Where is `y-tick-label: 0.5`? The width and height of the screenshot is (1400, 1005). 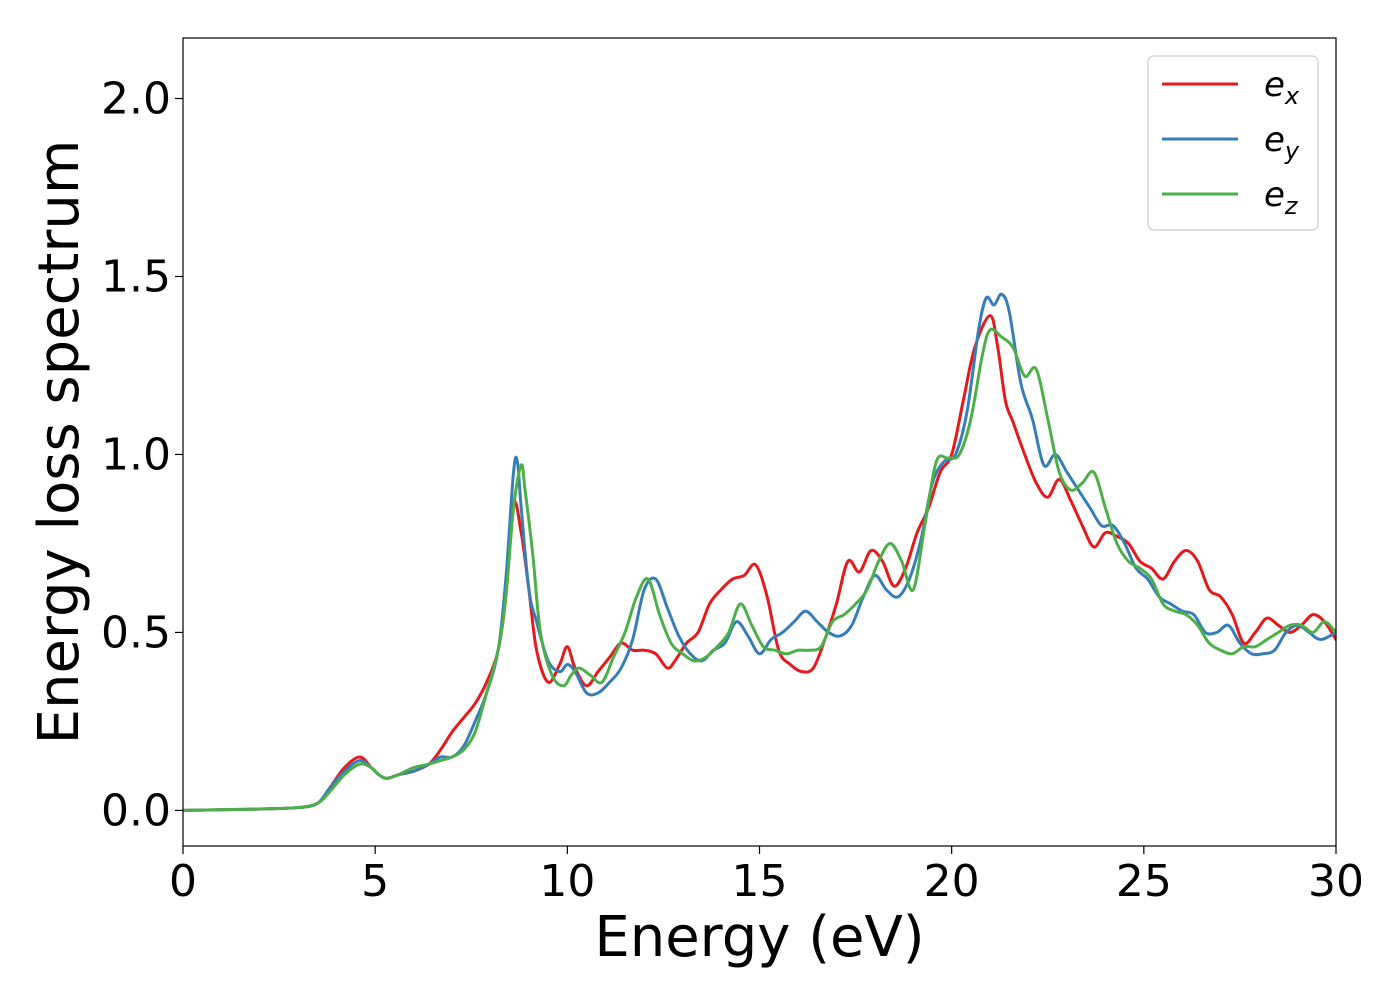
y-tick-label: 0.5 is located at coordinates (136, 632).